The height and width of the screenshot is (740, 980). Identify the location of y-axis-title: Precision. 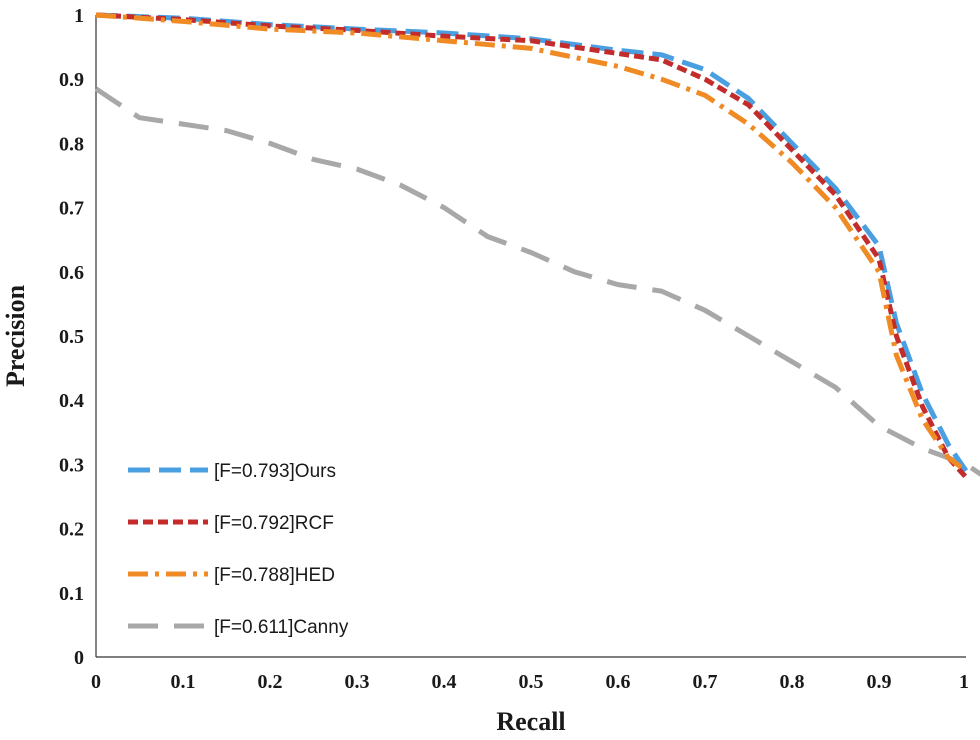
(15, 335).